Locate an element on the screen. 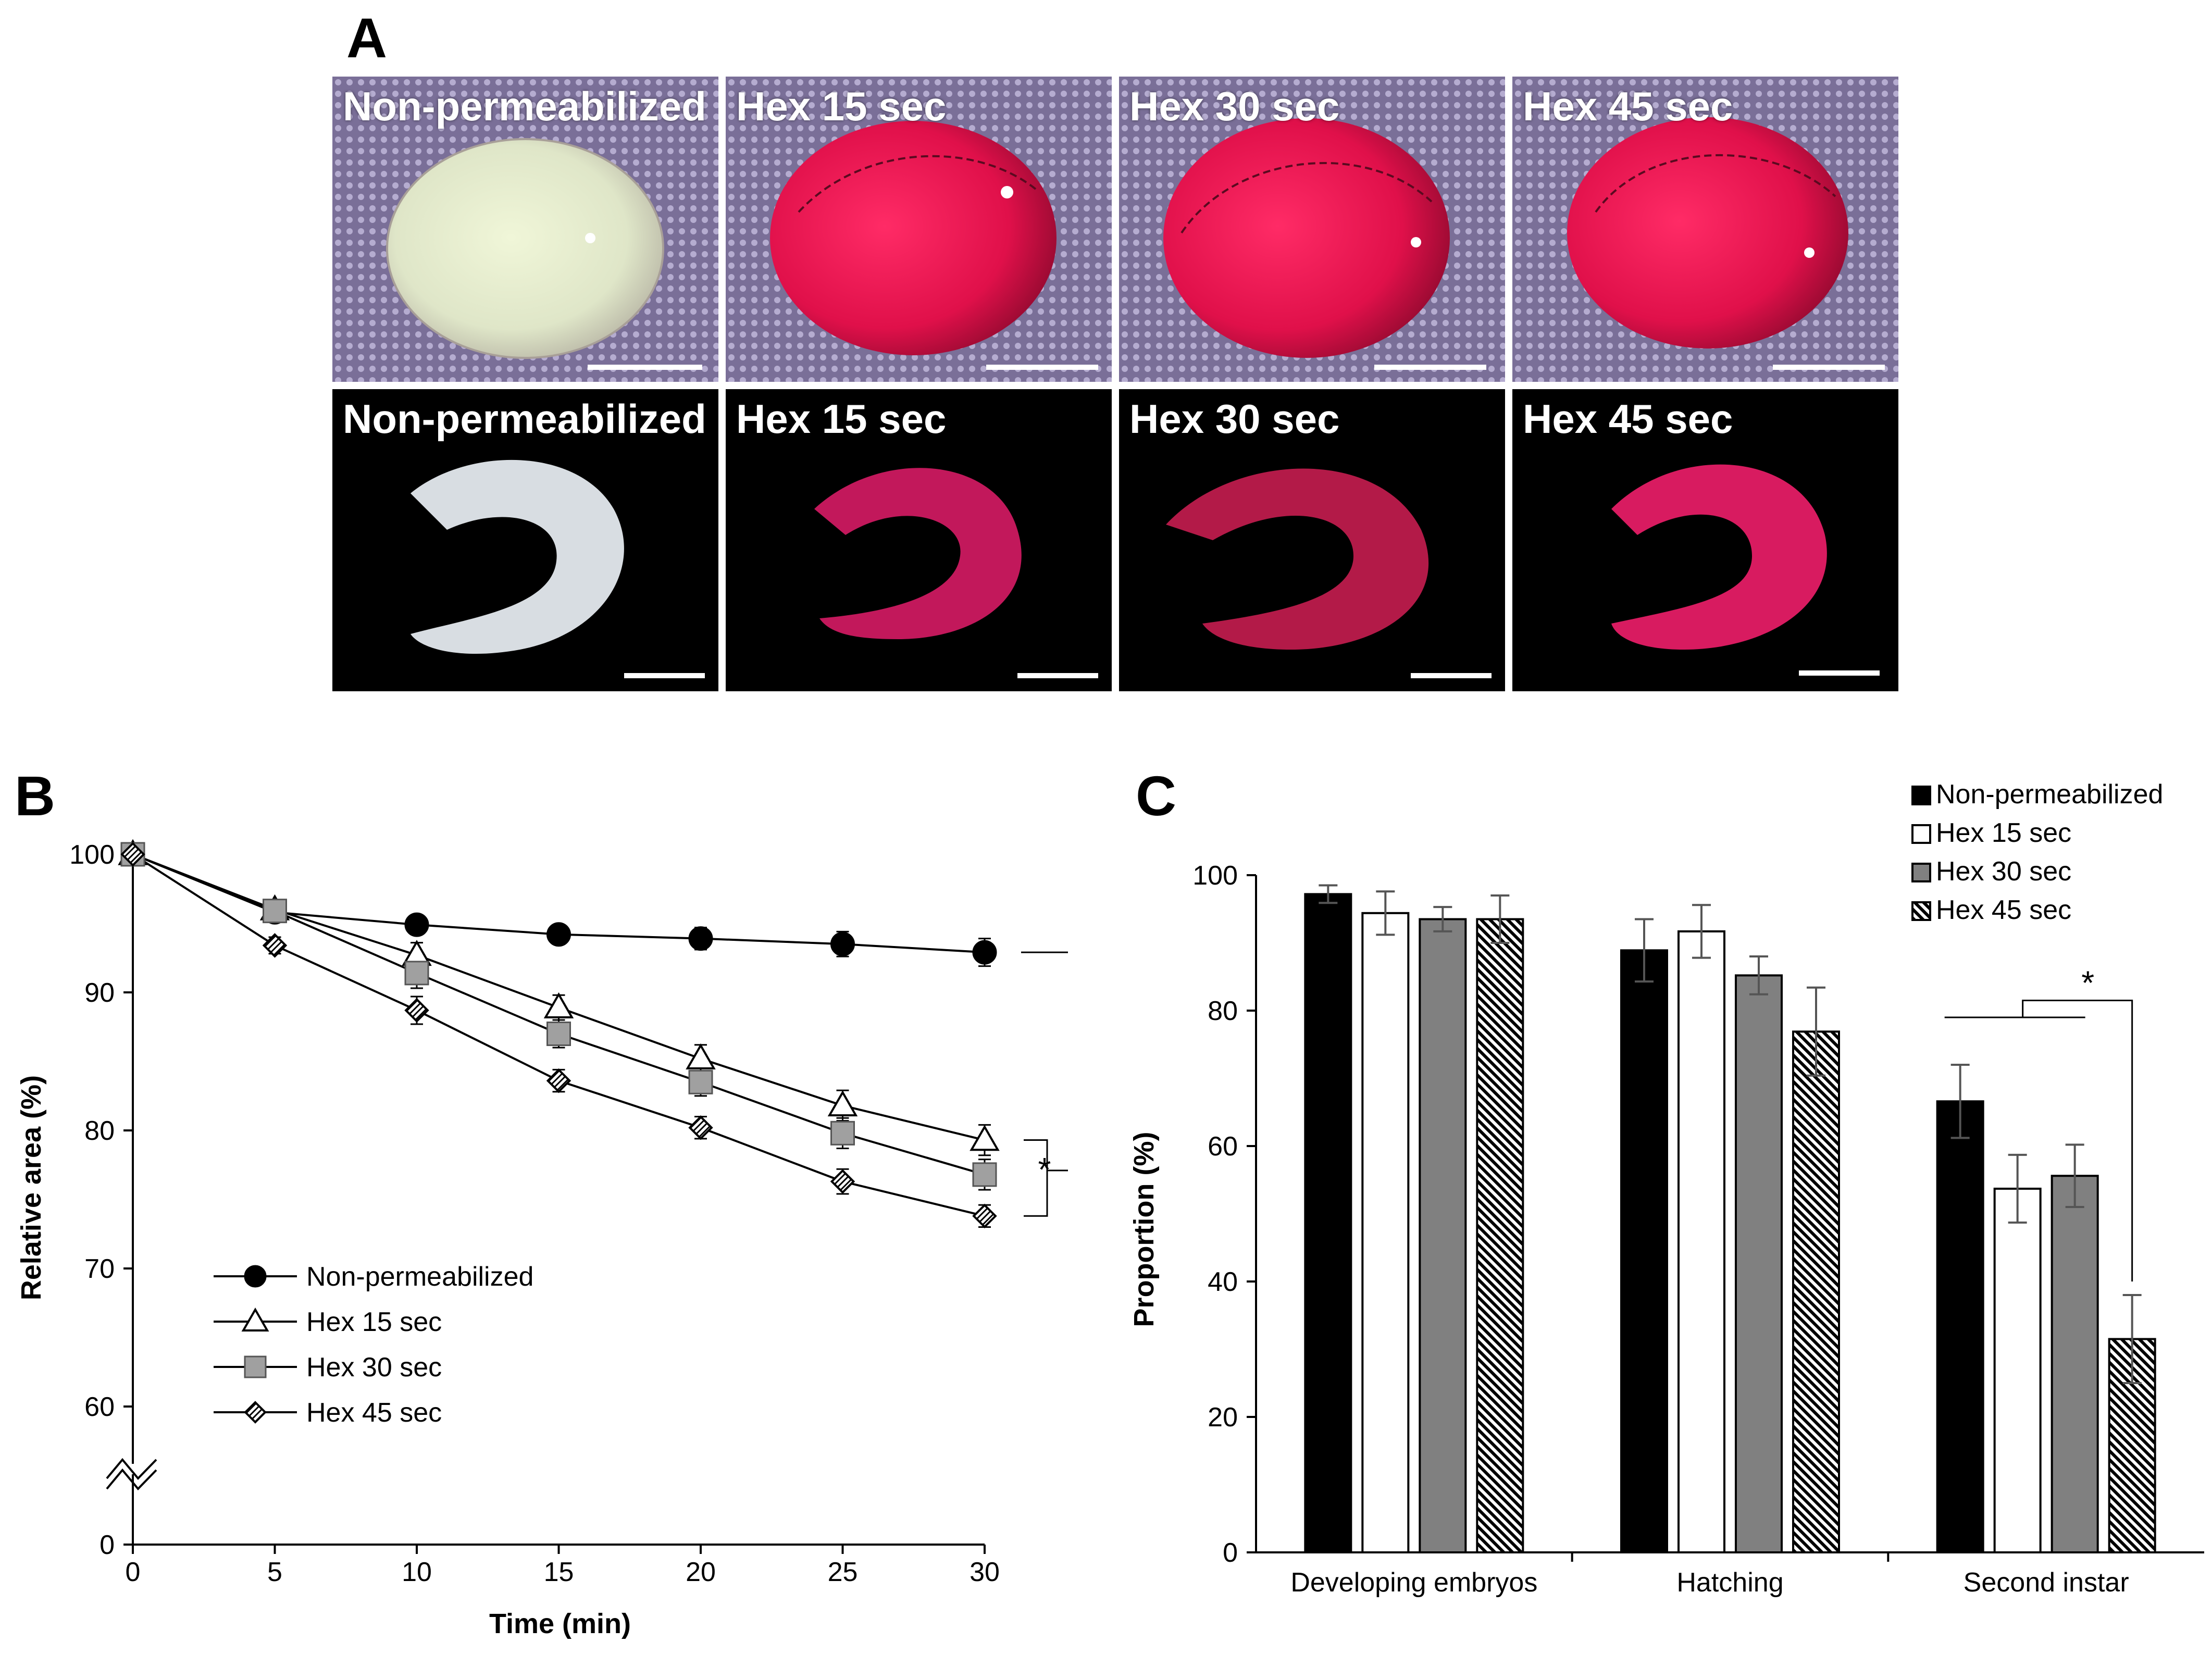  b-x-tick-label: 25 is located at coordinates (843, 1572).